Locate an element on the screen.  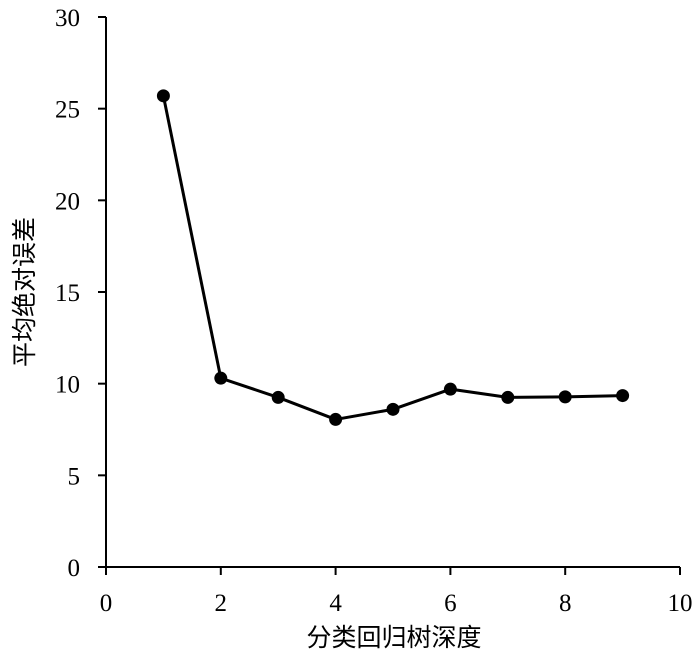
y-tick-label: 25 is located at coordinates (67, 110).